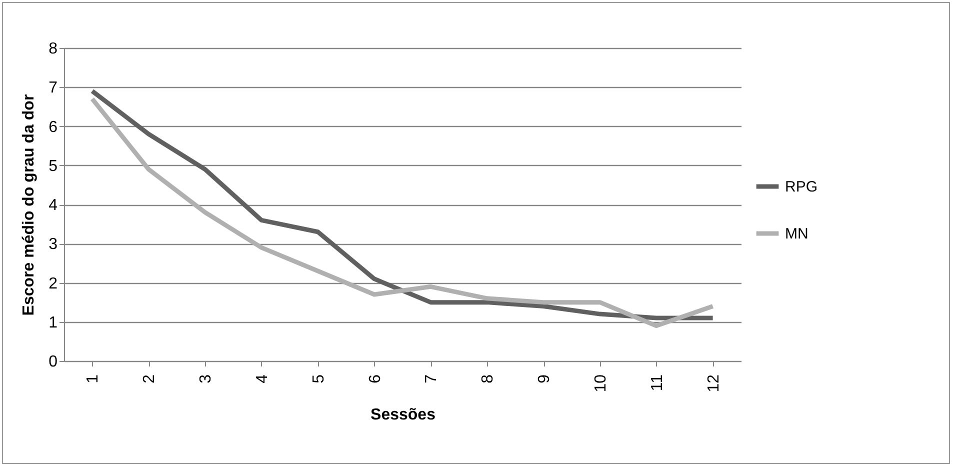  Describe the element at coordinates (262, 379) in the screenshot. I see `x-tick-label: 4` at that location.